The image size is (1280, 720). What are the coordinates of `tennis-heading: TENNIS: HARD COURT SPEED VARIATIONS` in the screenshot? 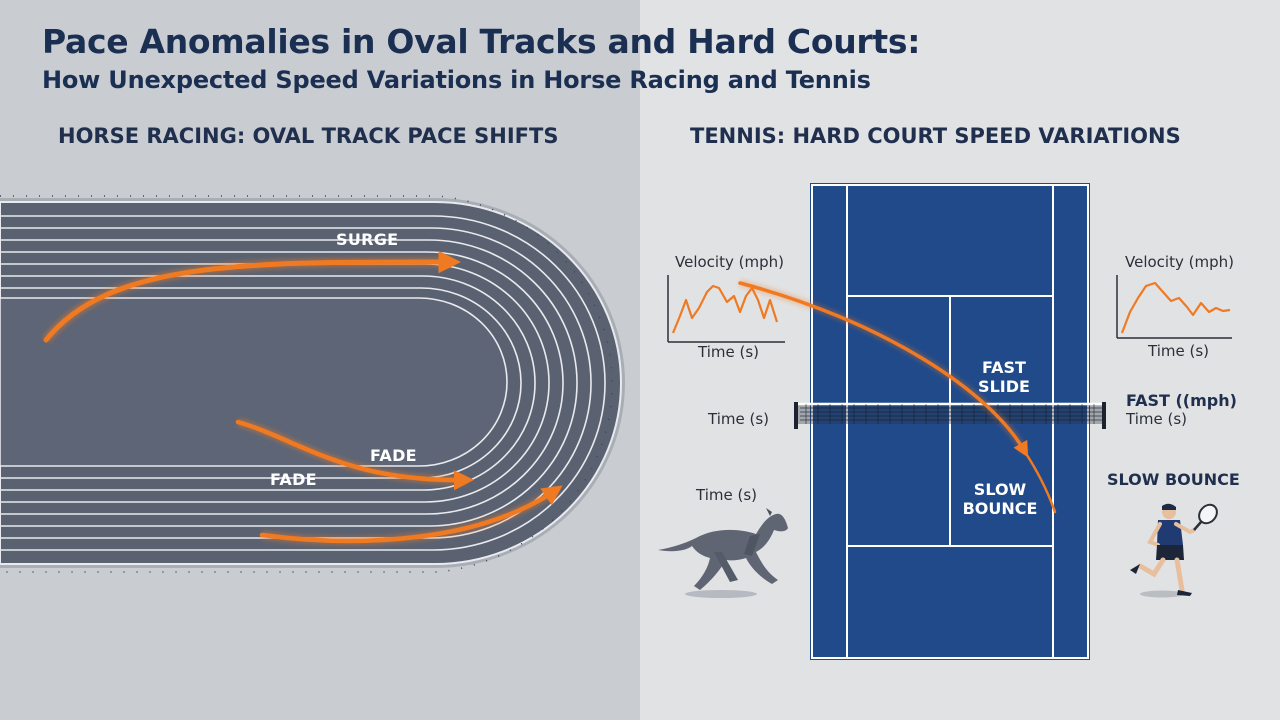 It's located at (935, 136).